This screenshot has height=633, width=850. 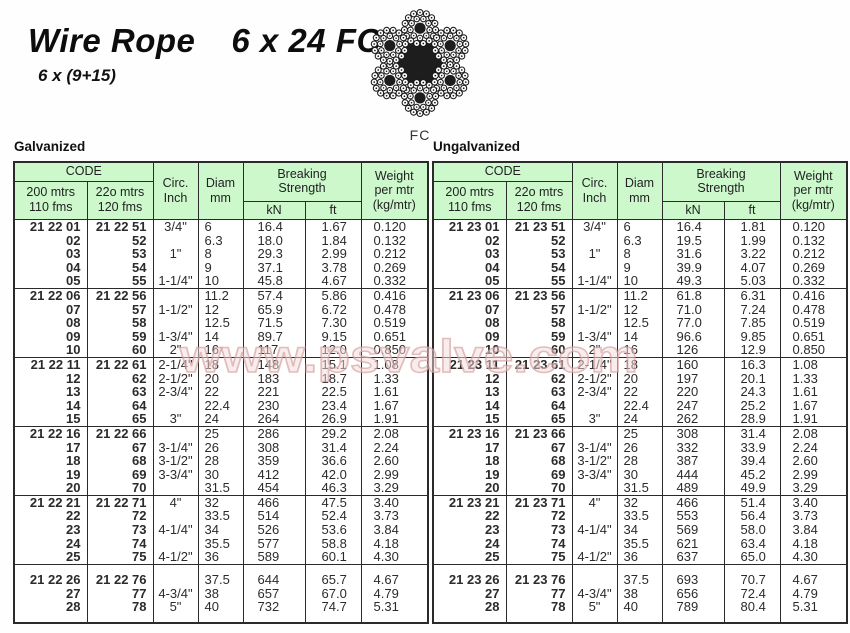 What do you see at coordinates (268, 392) in the screenshot?
I see `cell-line: 221` at bounding box center [268, 392].